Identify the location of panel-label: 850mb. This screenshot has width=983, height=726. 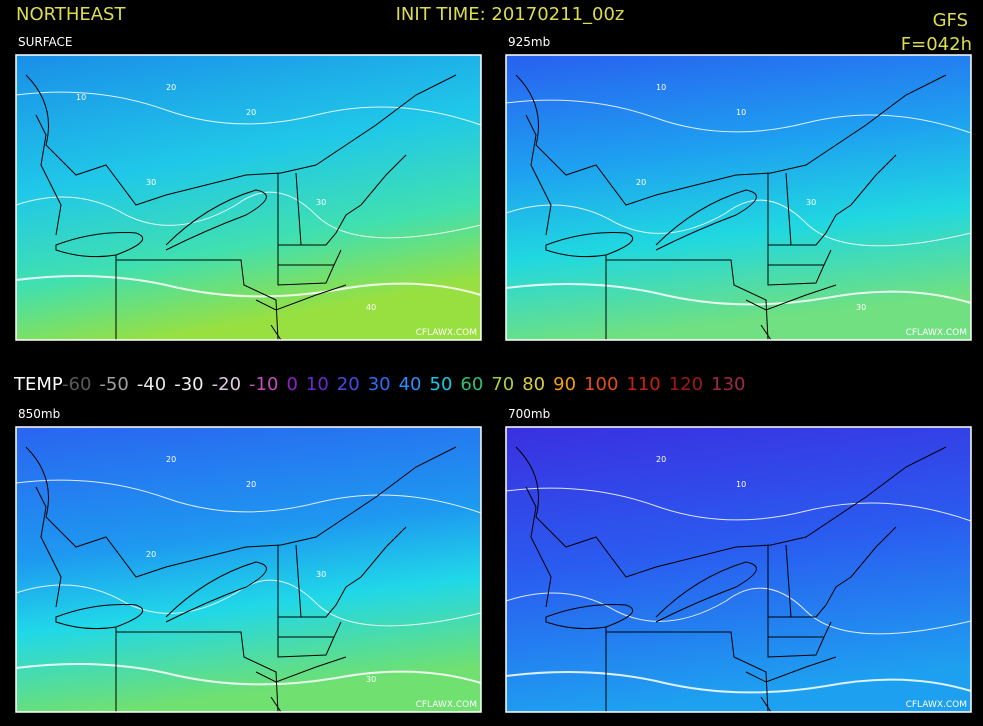
(39, 414).